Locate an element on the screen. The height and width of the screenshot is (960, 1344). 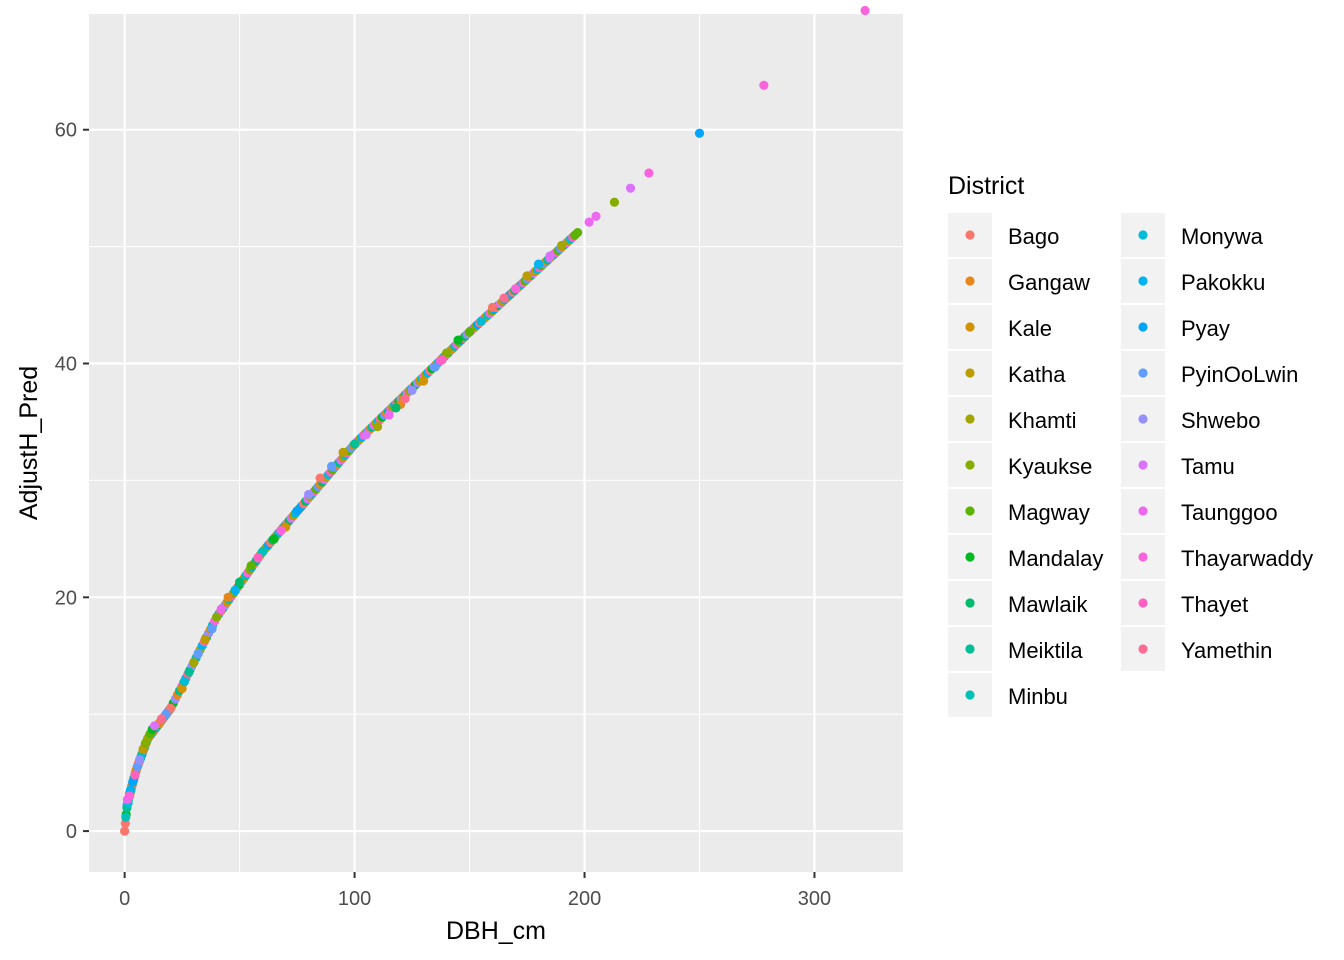
legend-item: Pyay is located at coordinates (1175, 327).